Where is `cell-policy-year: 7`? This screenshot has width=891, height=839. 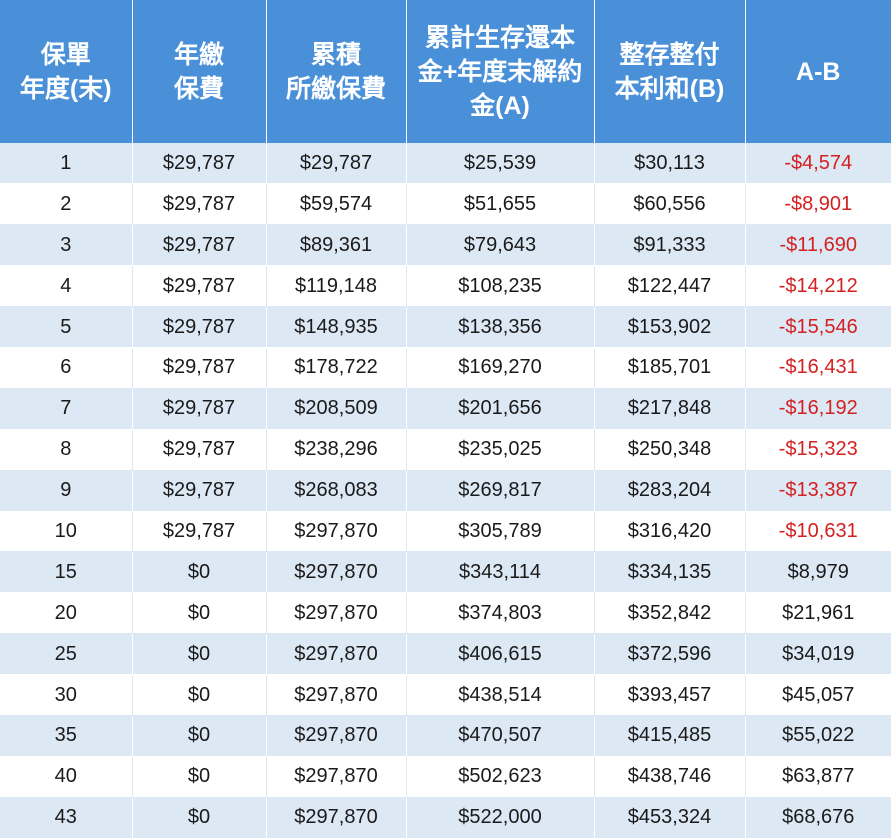 cell-policy-year: 7 is located at coordinates (66, 409).